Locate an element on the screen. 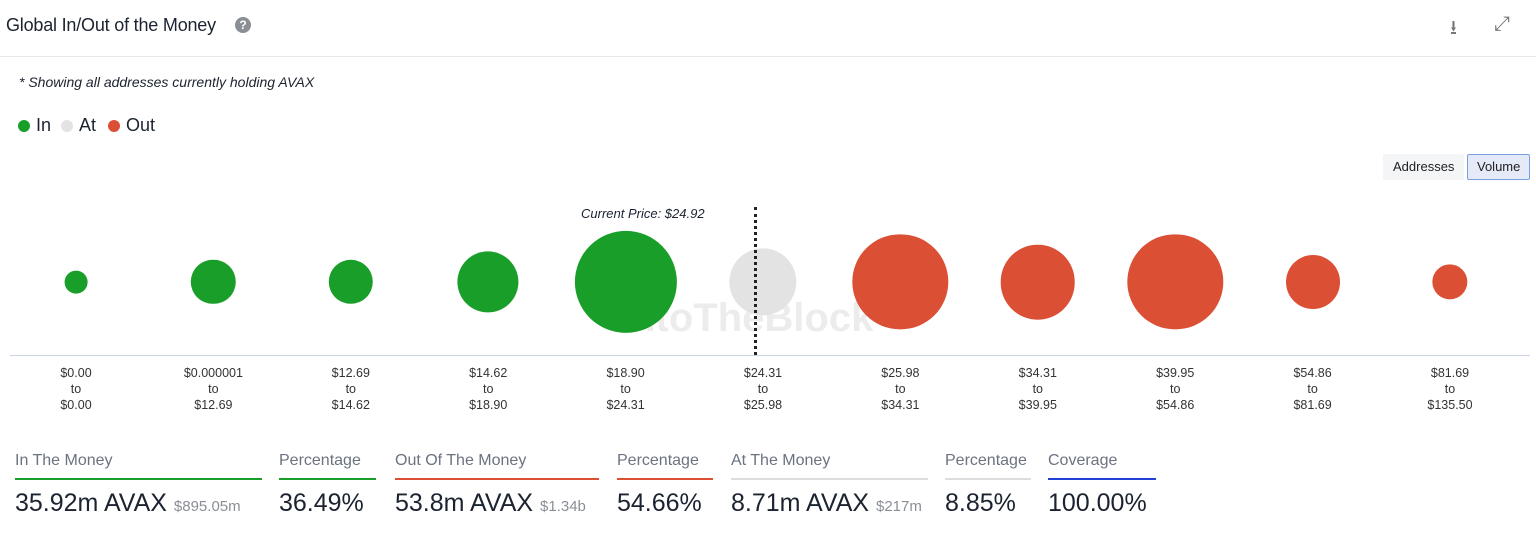  in-the-money-value: 35.92m AVAX $895.05m is located at coordinates (128, 503).